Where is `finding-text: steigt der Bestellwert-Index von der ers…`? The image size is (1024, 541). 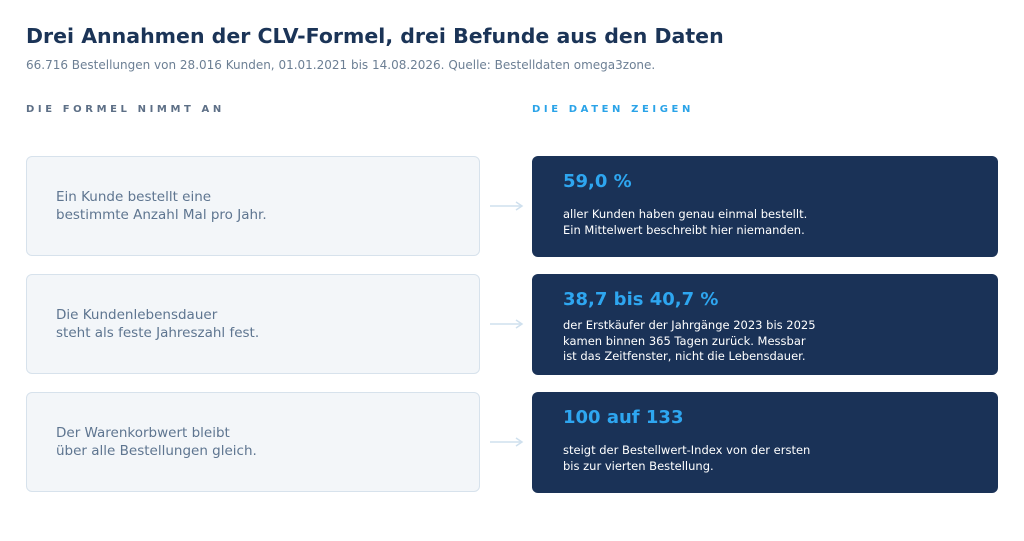
finding-text: steigt der Bestellwert-Index von der ers… is located at coordinates (687, 458).